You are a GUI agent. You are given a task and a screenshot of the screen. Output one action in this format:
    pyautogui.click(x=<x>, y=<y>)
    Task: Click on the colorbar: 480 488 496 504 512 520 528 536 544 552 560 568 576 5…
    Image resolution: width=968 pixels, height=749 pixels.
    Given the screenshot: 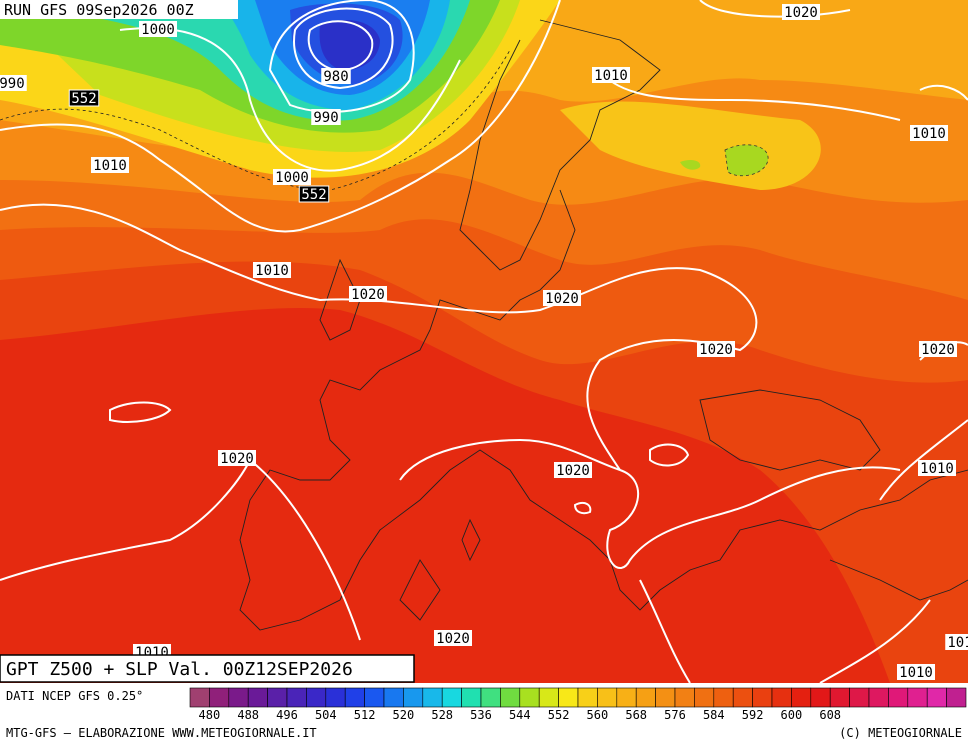 What is the action you would take?
    pyautogui.click(x=578, y=704)
    